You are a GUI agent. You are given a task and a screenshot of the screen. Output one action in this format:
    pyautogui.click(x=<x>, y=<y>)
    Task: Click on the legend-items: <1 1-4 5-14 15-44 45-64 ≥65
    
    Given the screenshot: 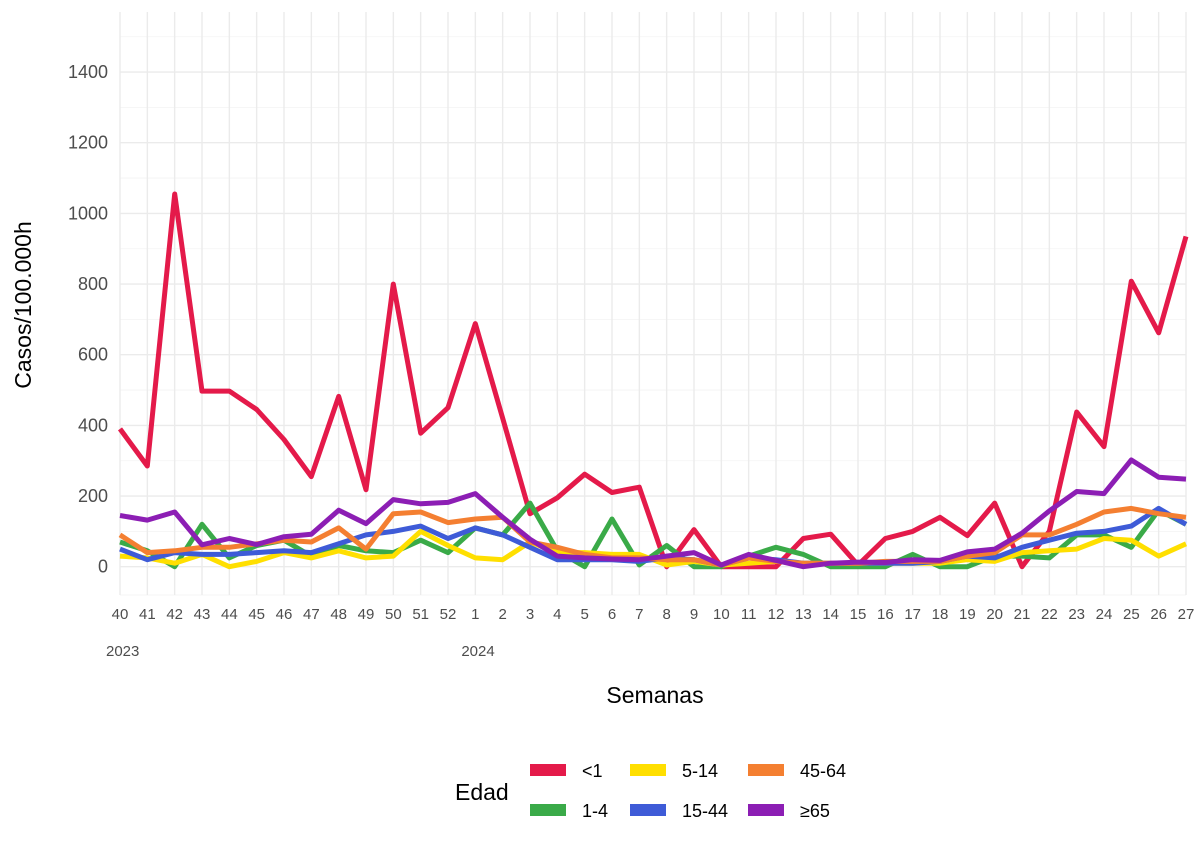 What is the action you would take?
    pyautogui.click(x=688, y=791)
    